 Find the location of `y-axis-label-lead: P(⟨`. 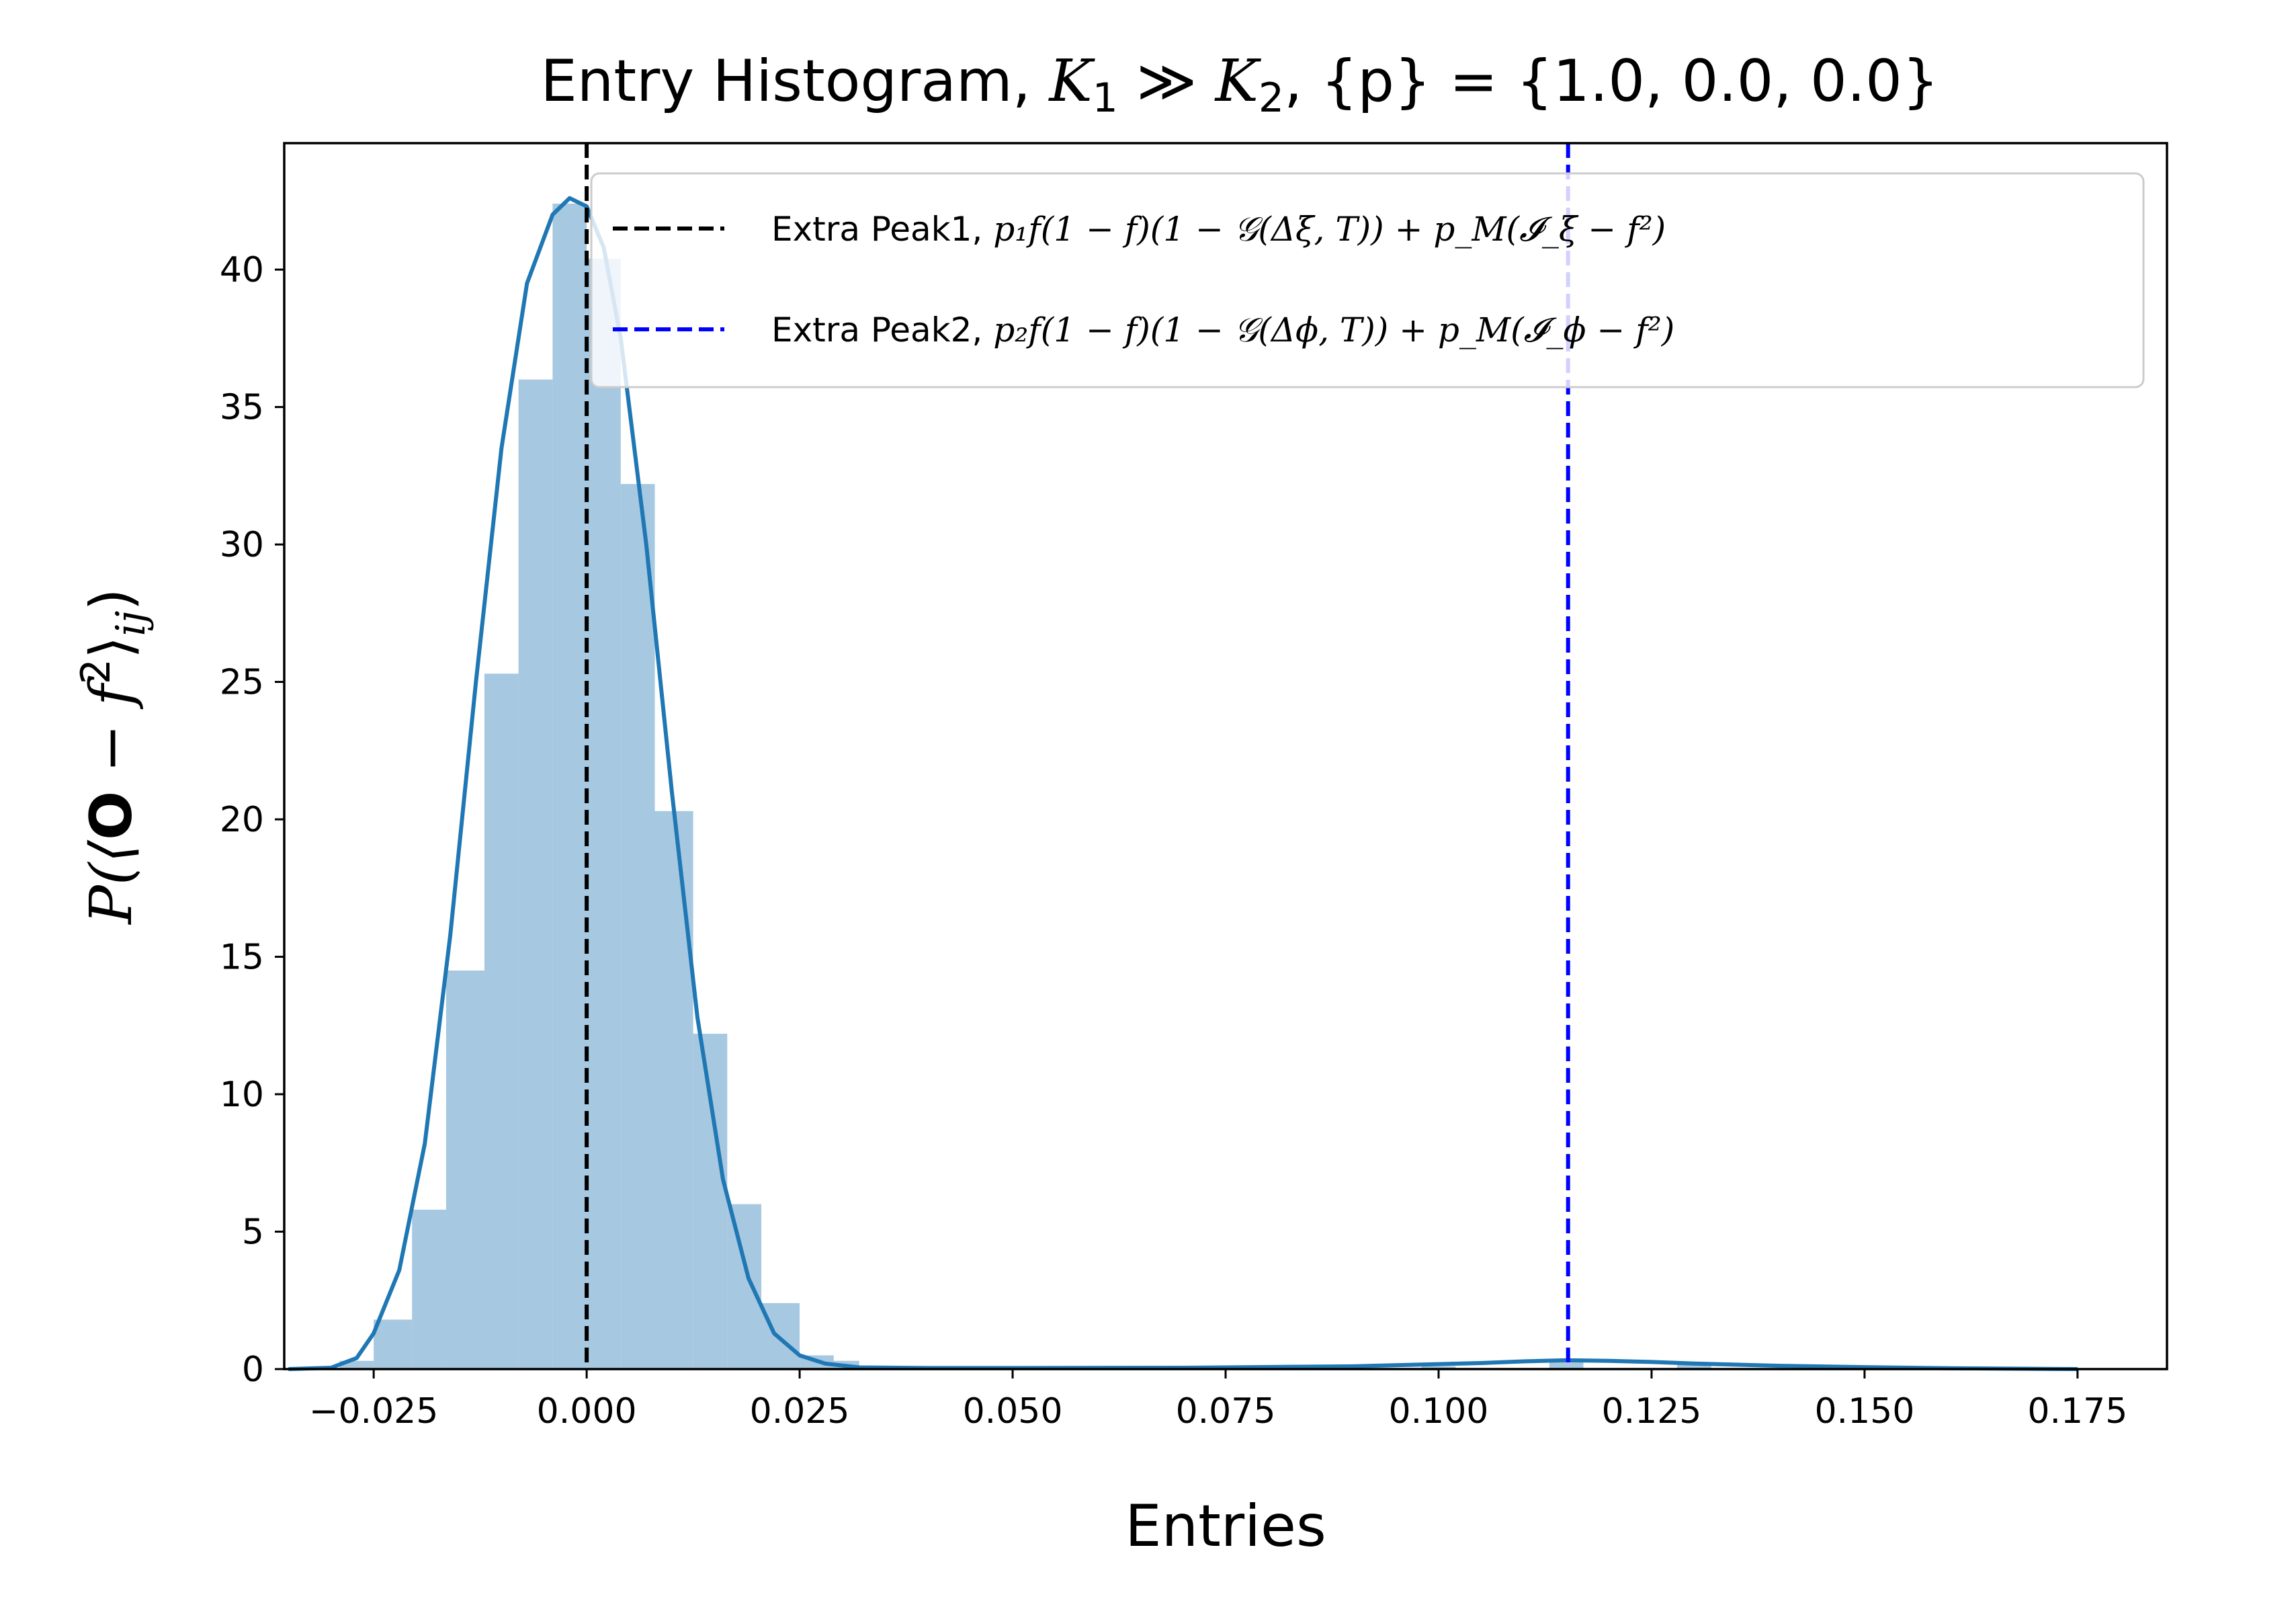

y-axis-label-lead: P(⟨ is located at coordinates (112, 882).